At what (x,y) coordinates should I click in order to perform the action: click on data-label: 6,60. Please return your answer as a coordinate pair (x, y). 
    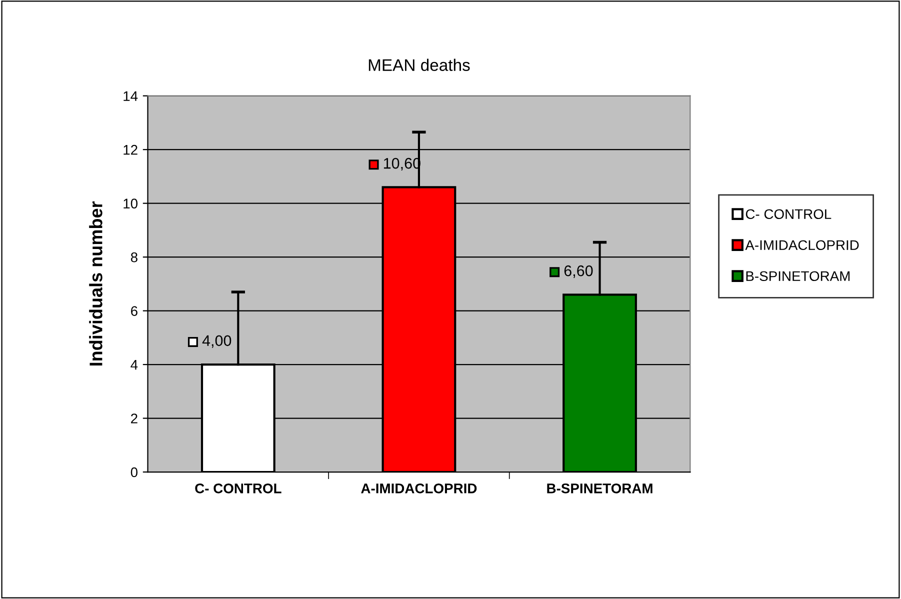
    Looking at the image, I should click on (578, 271).